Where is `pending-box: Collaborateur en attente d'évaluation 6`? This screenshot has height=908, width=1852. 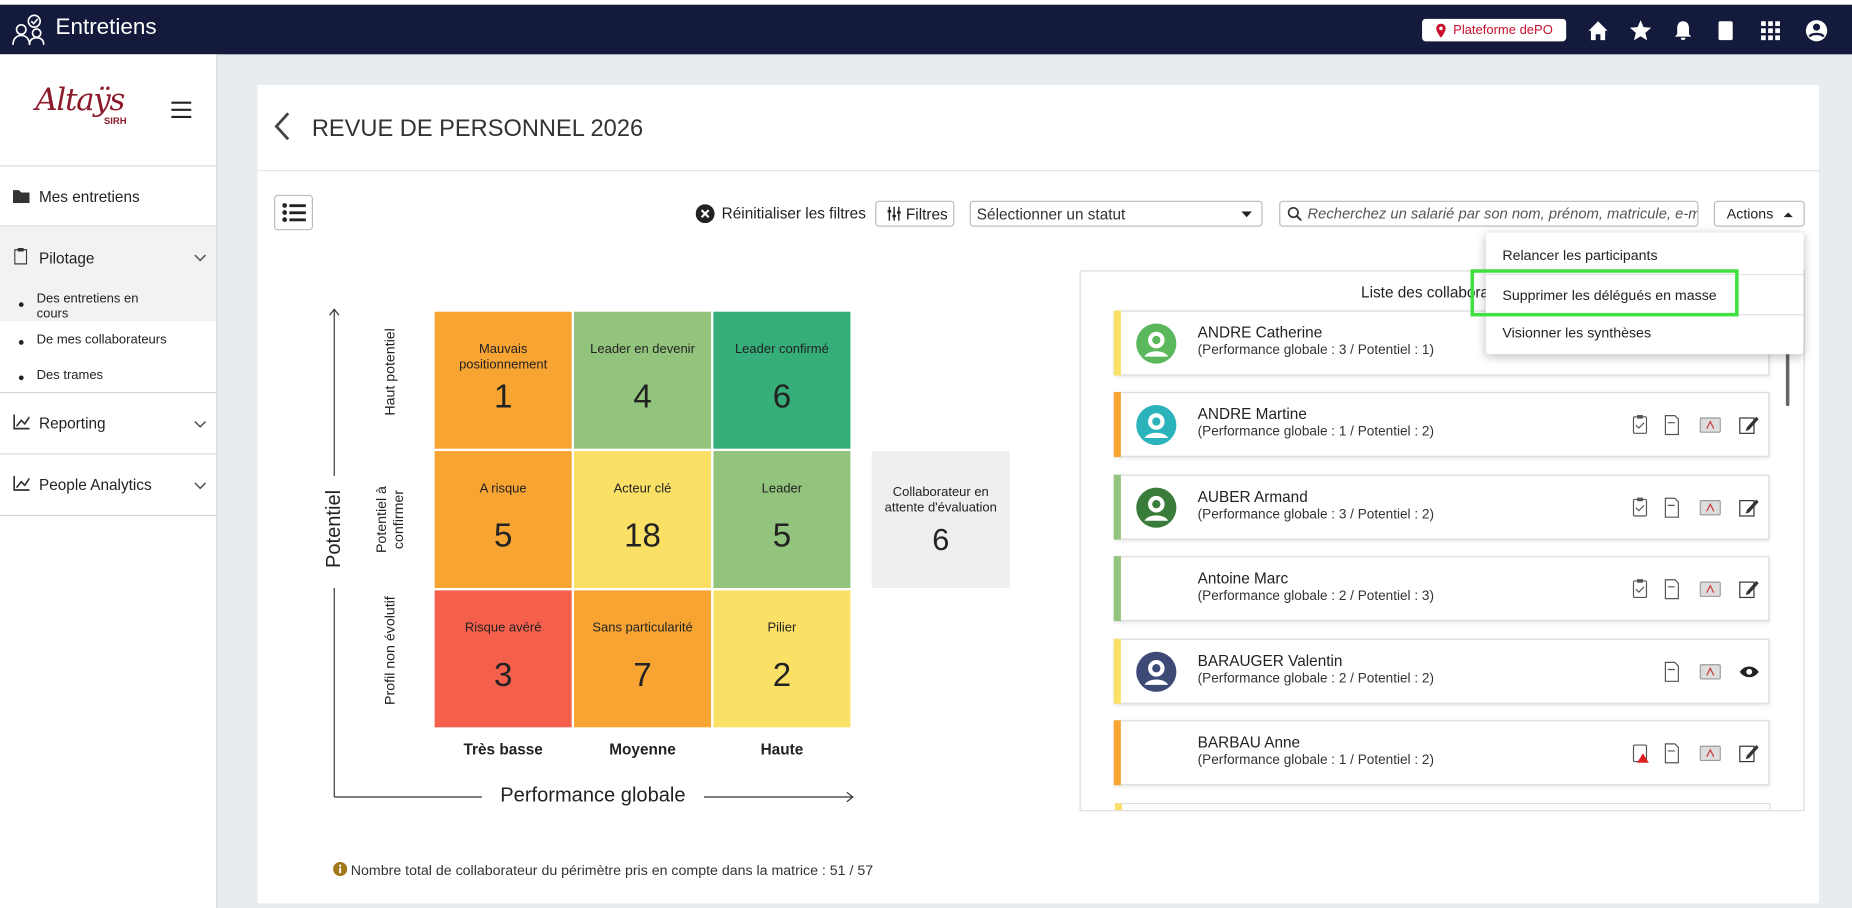 pending-box: Collaborateur en attente d'évaluation 6 is located at coordinates (940, 520).